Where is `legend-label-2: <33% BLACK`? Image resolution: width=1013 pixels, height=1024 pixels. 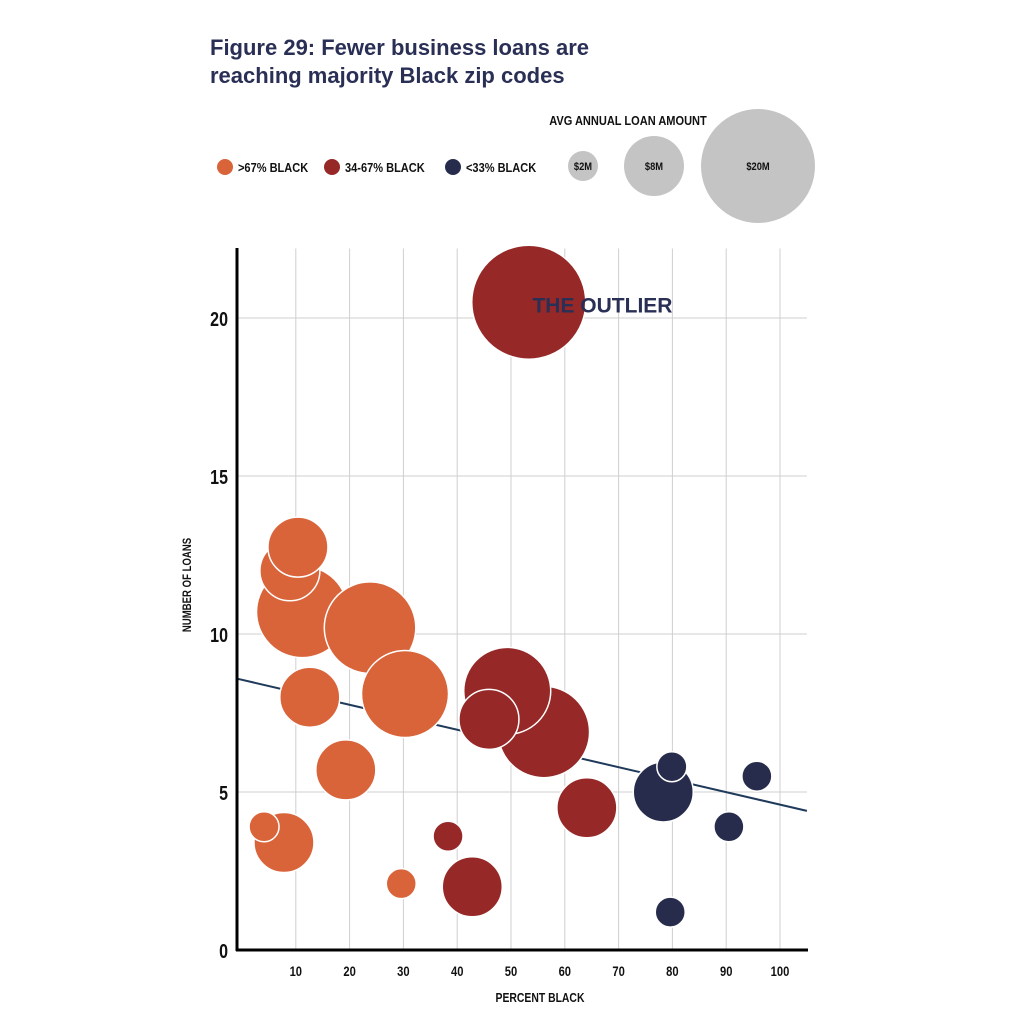
legend-label-2: <33% BLACK is located at coordinates (501, 167).